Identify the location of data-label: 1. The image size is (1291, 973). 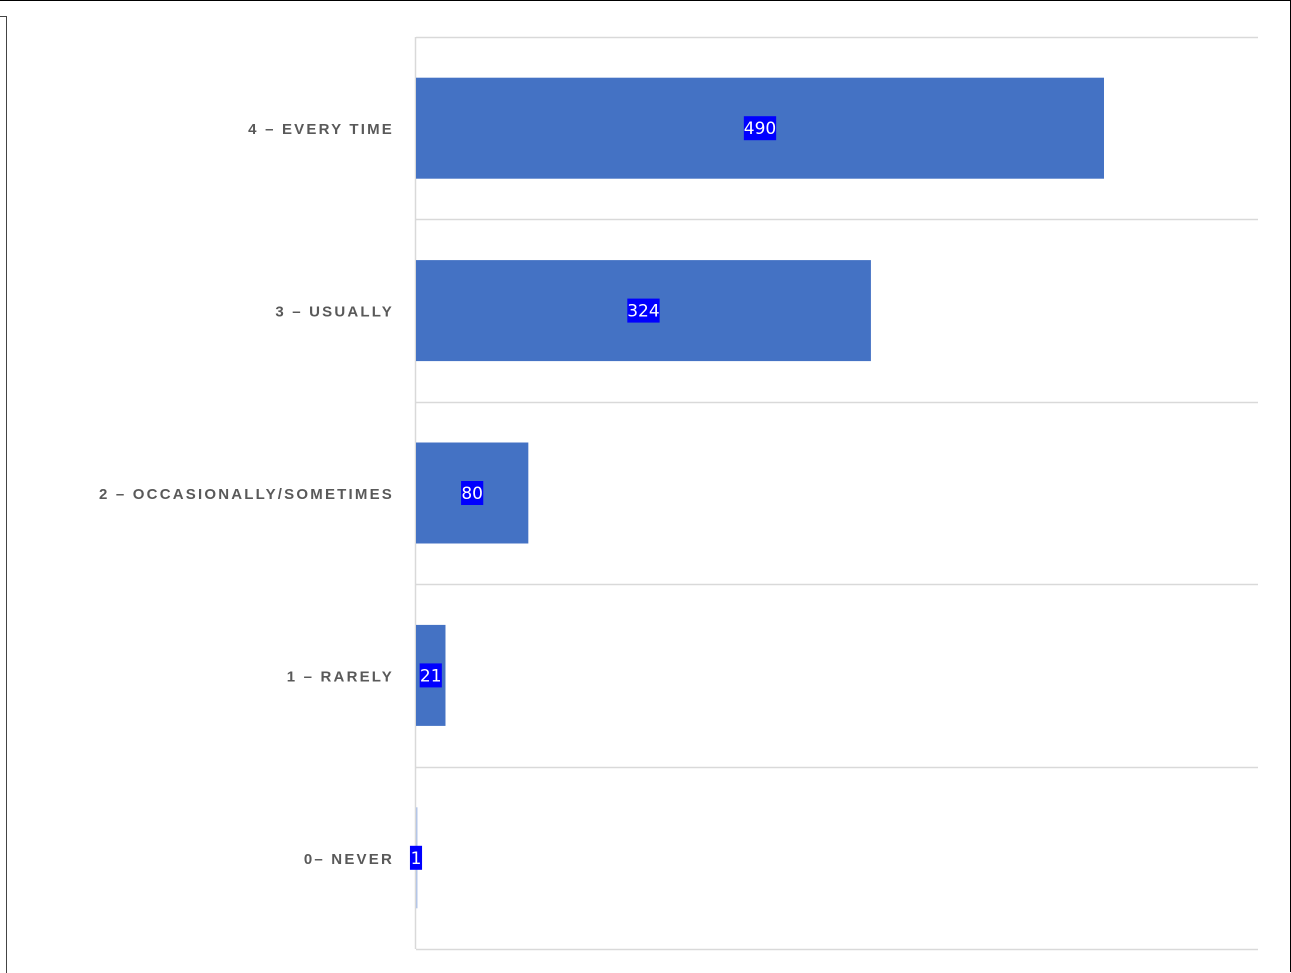
(416, 859).